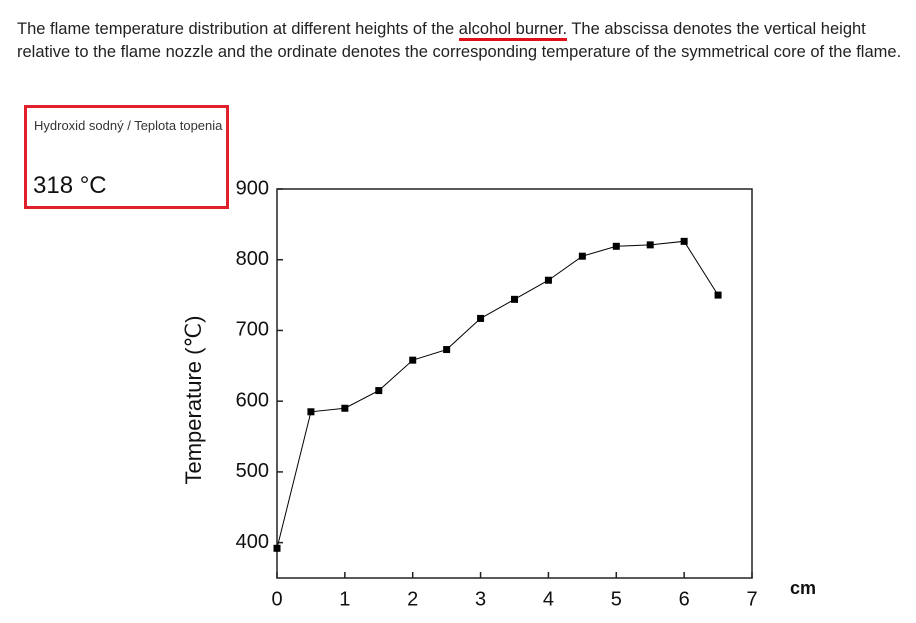 This screenshot has height=623, width=916. What do you see at coordinates (193, 400) in the screenshot?
I see `y-axis-label: Temperature (℃)` at bounding box center [193, 400].